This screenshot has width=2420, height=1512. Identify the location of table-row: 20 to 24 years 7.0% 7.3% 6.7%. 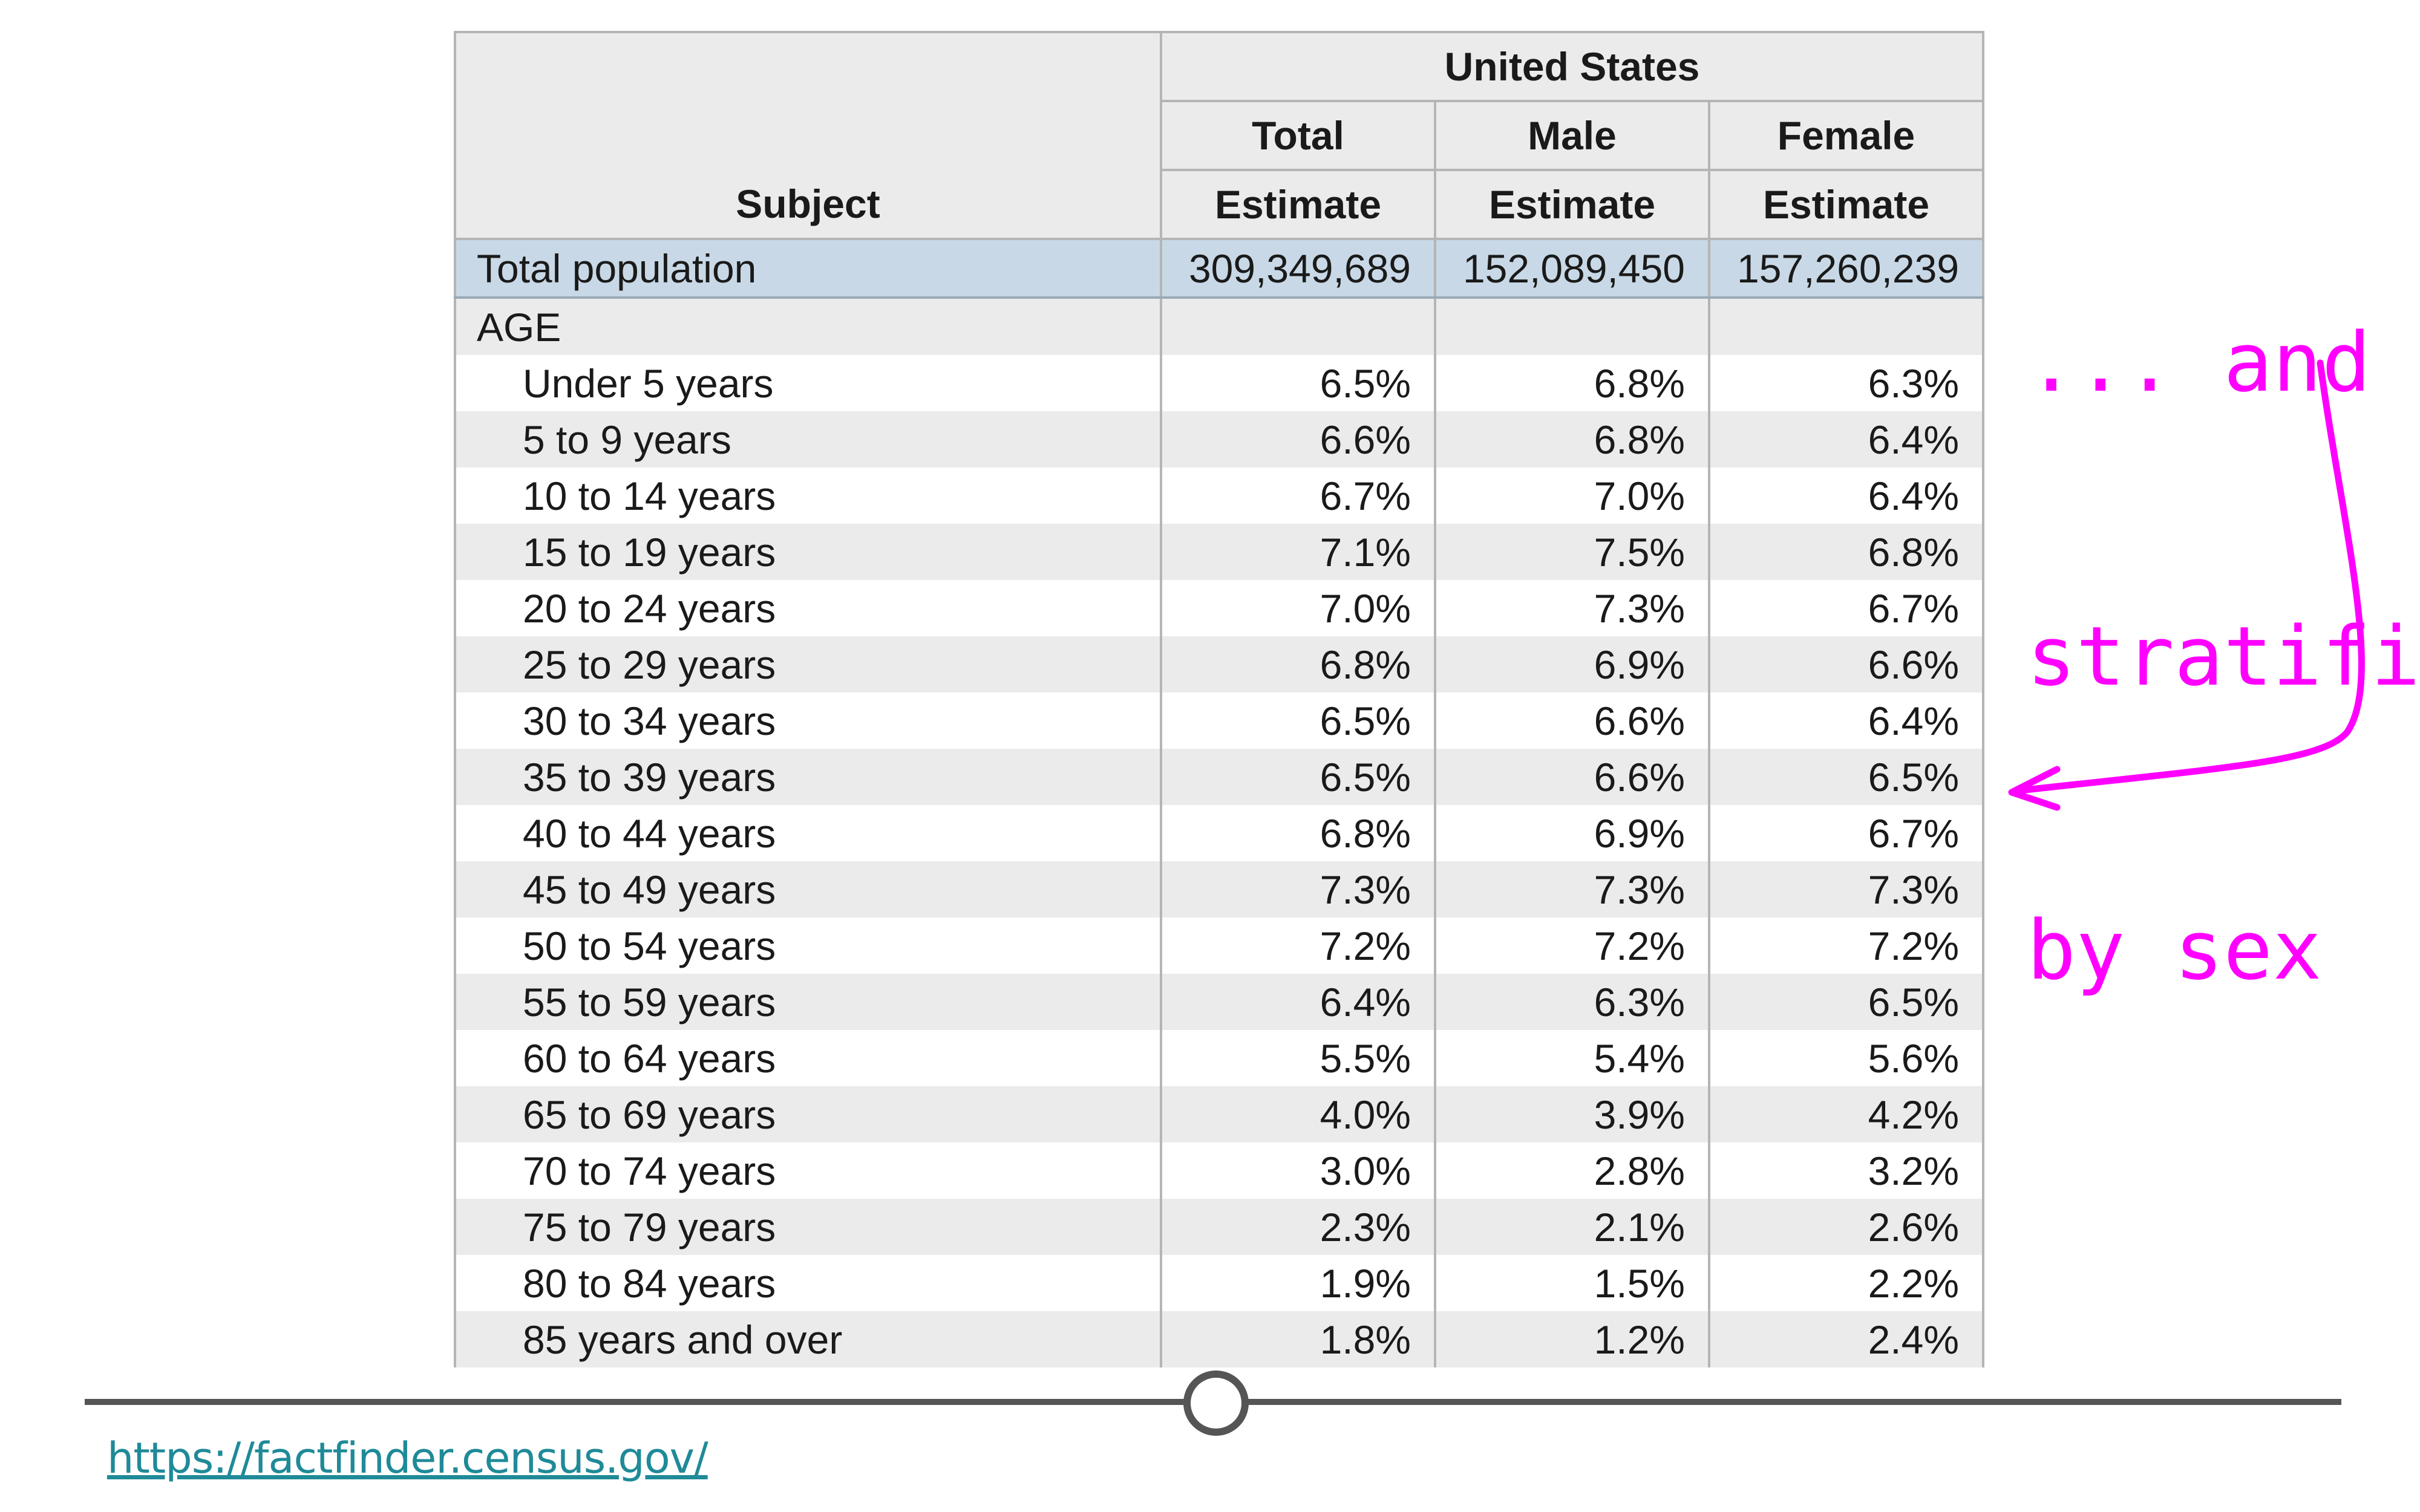
(1219, 608).